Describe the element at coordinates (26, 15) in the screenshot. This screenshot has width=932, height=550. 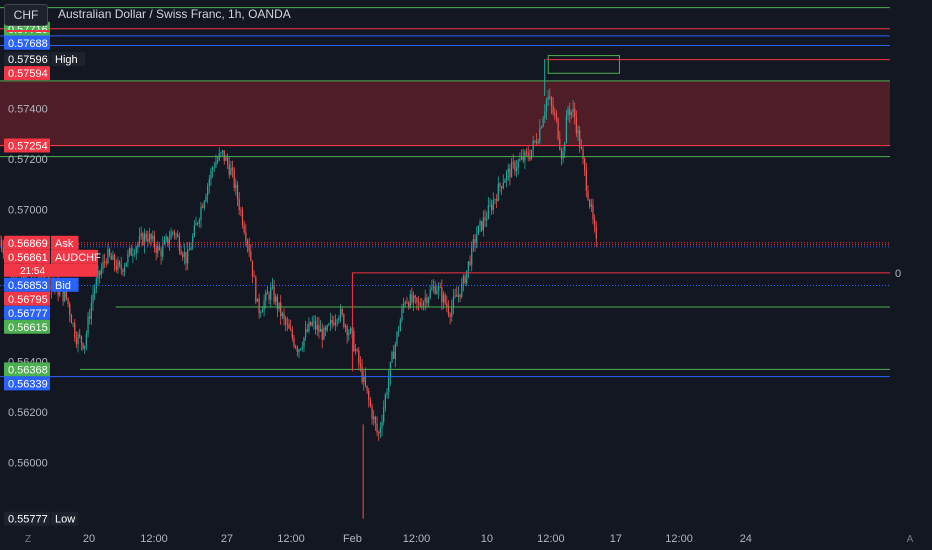
I see `symbol-button: CHF` at that location.